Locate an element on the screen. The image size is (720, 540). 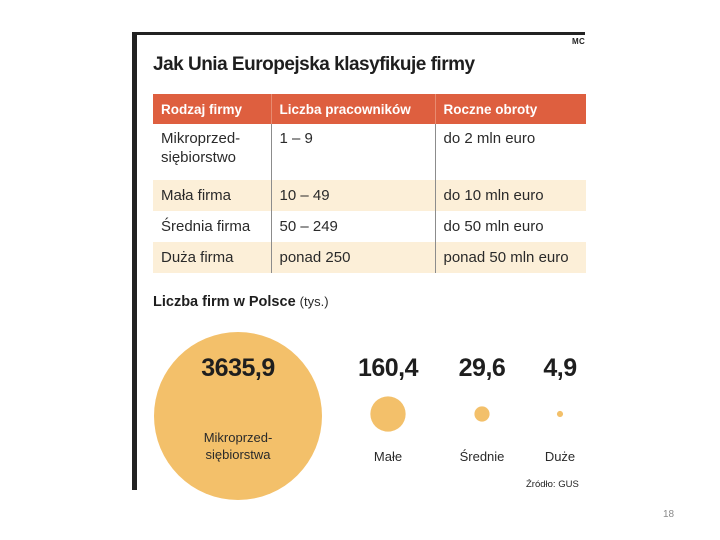
cell-employee-count: ponad 250 is located at coordinates (352, 257).